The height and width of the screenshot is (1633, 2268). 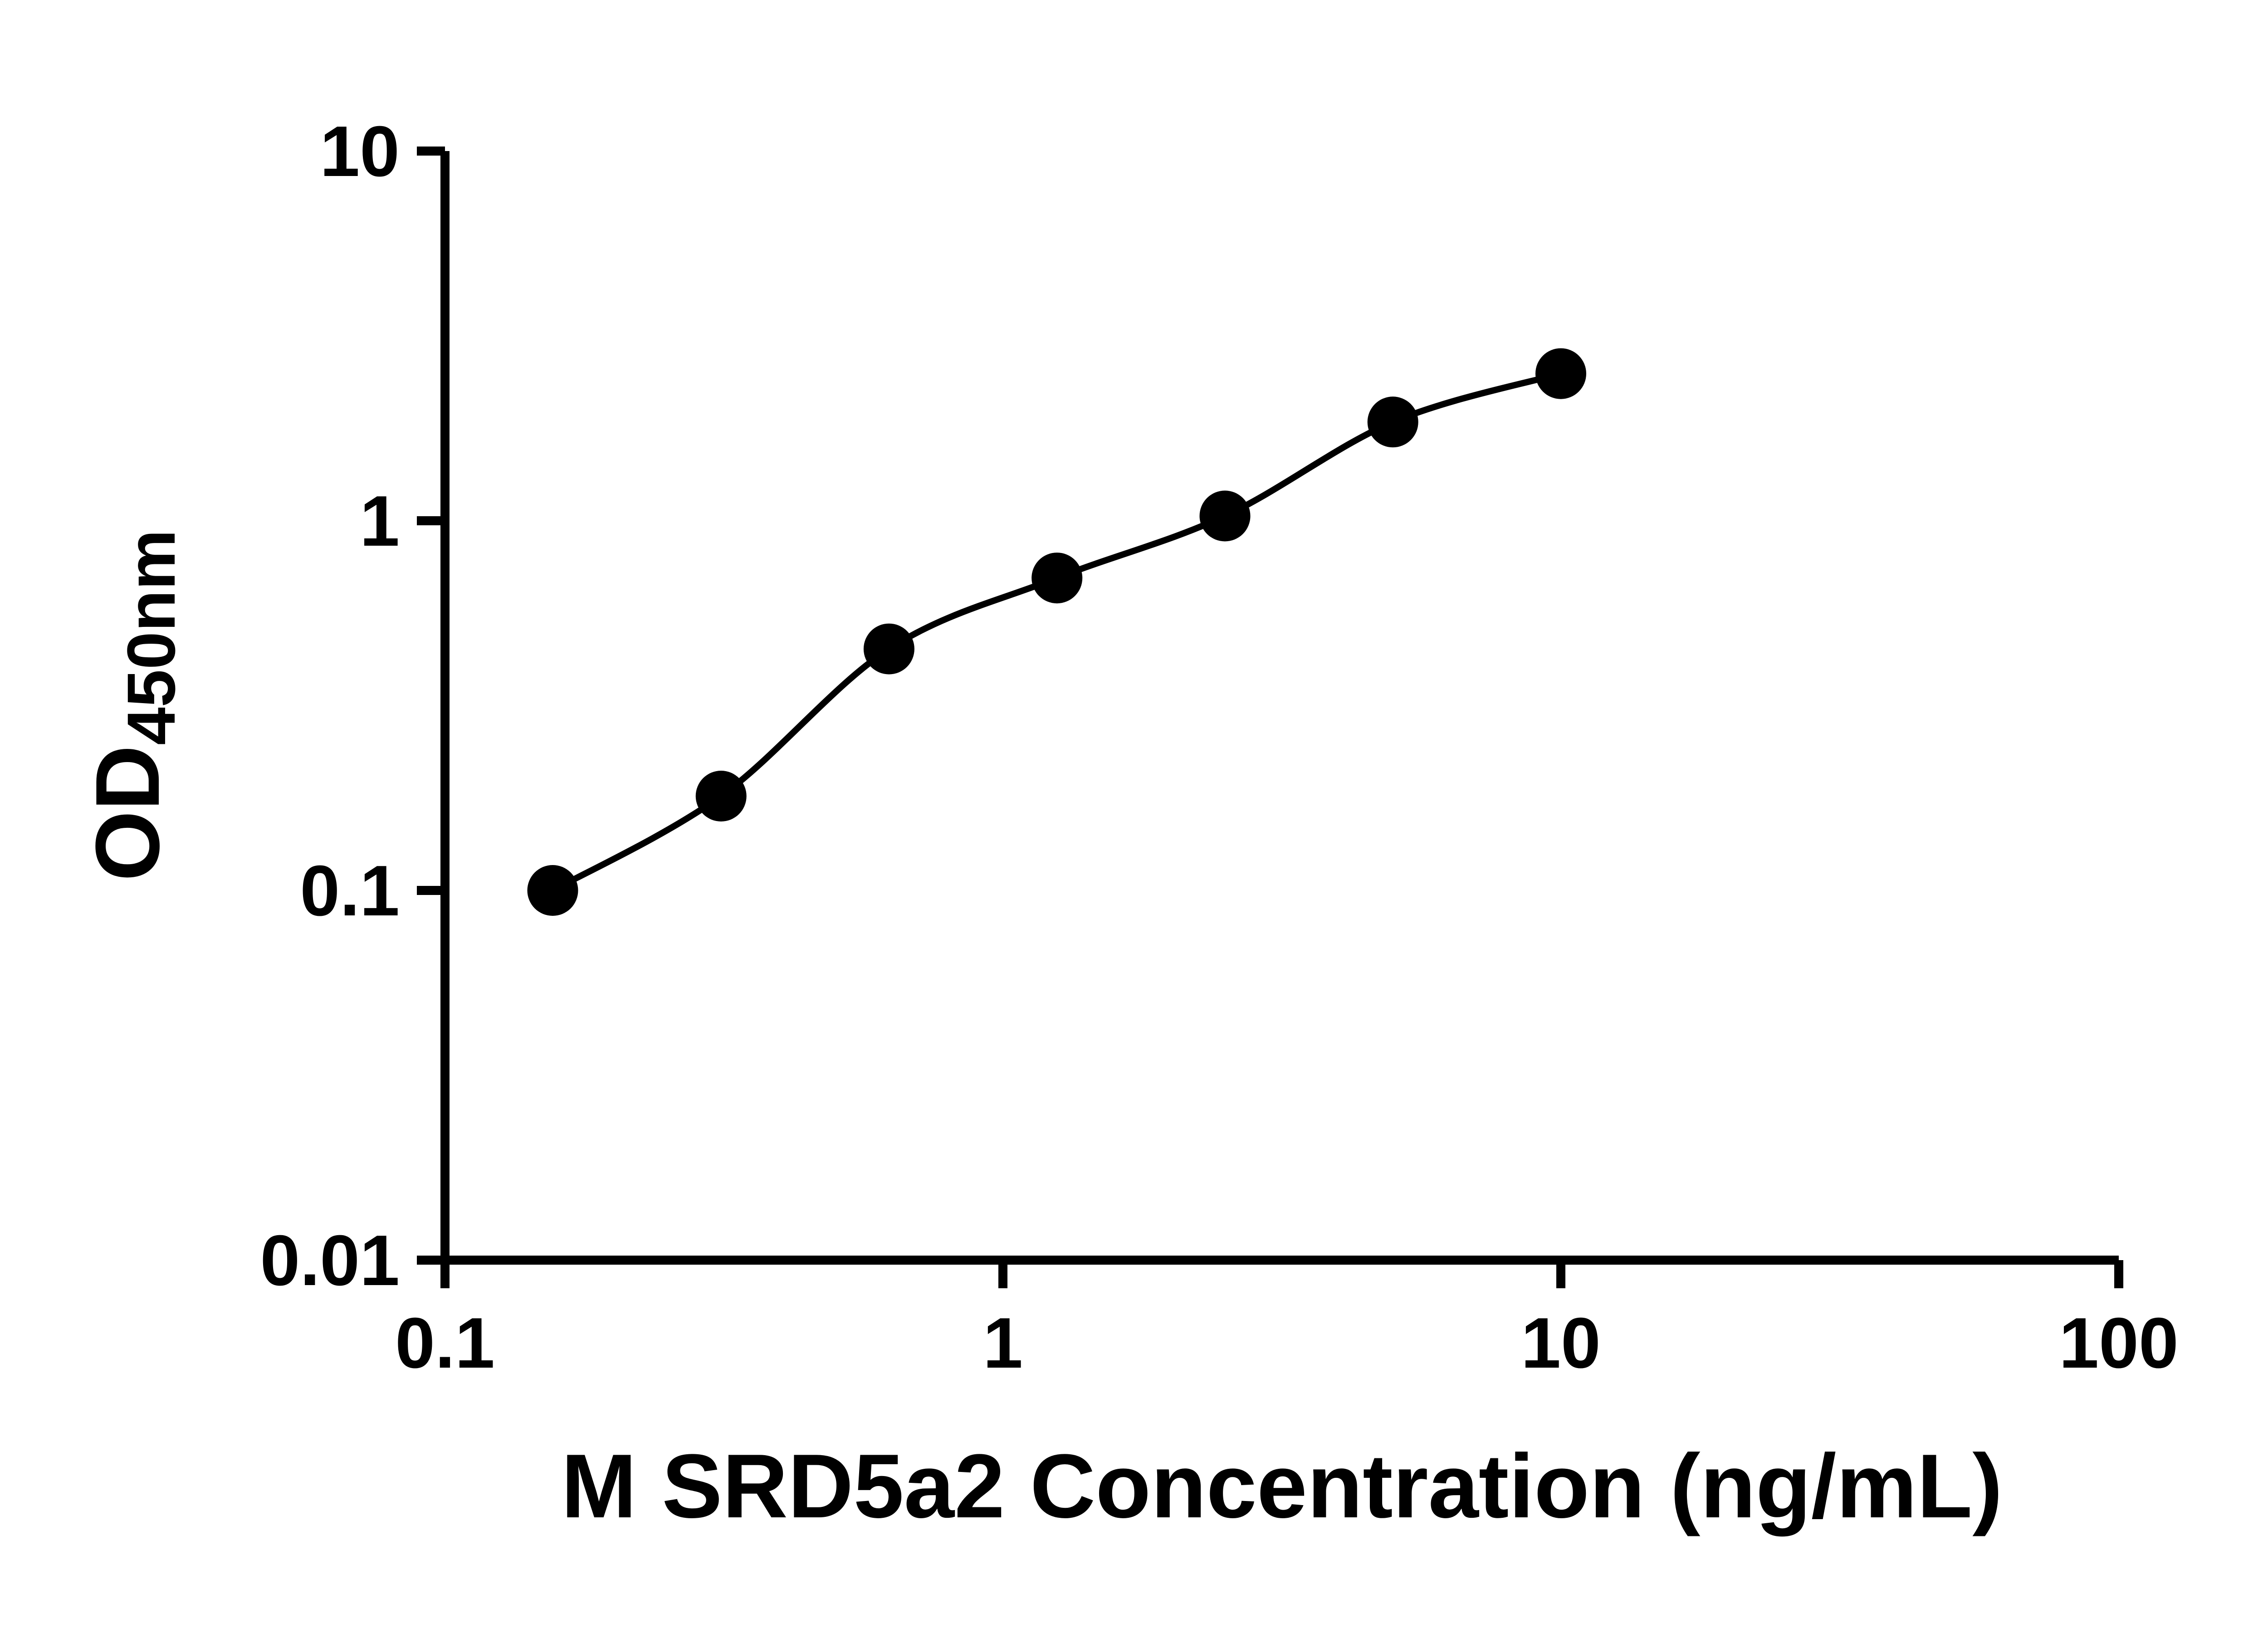 What do you see at coordinates (1003, 1343) in the screenshot?
I see `x-tick-label: 1` at bounding box center [1003, 1343].